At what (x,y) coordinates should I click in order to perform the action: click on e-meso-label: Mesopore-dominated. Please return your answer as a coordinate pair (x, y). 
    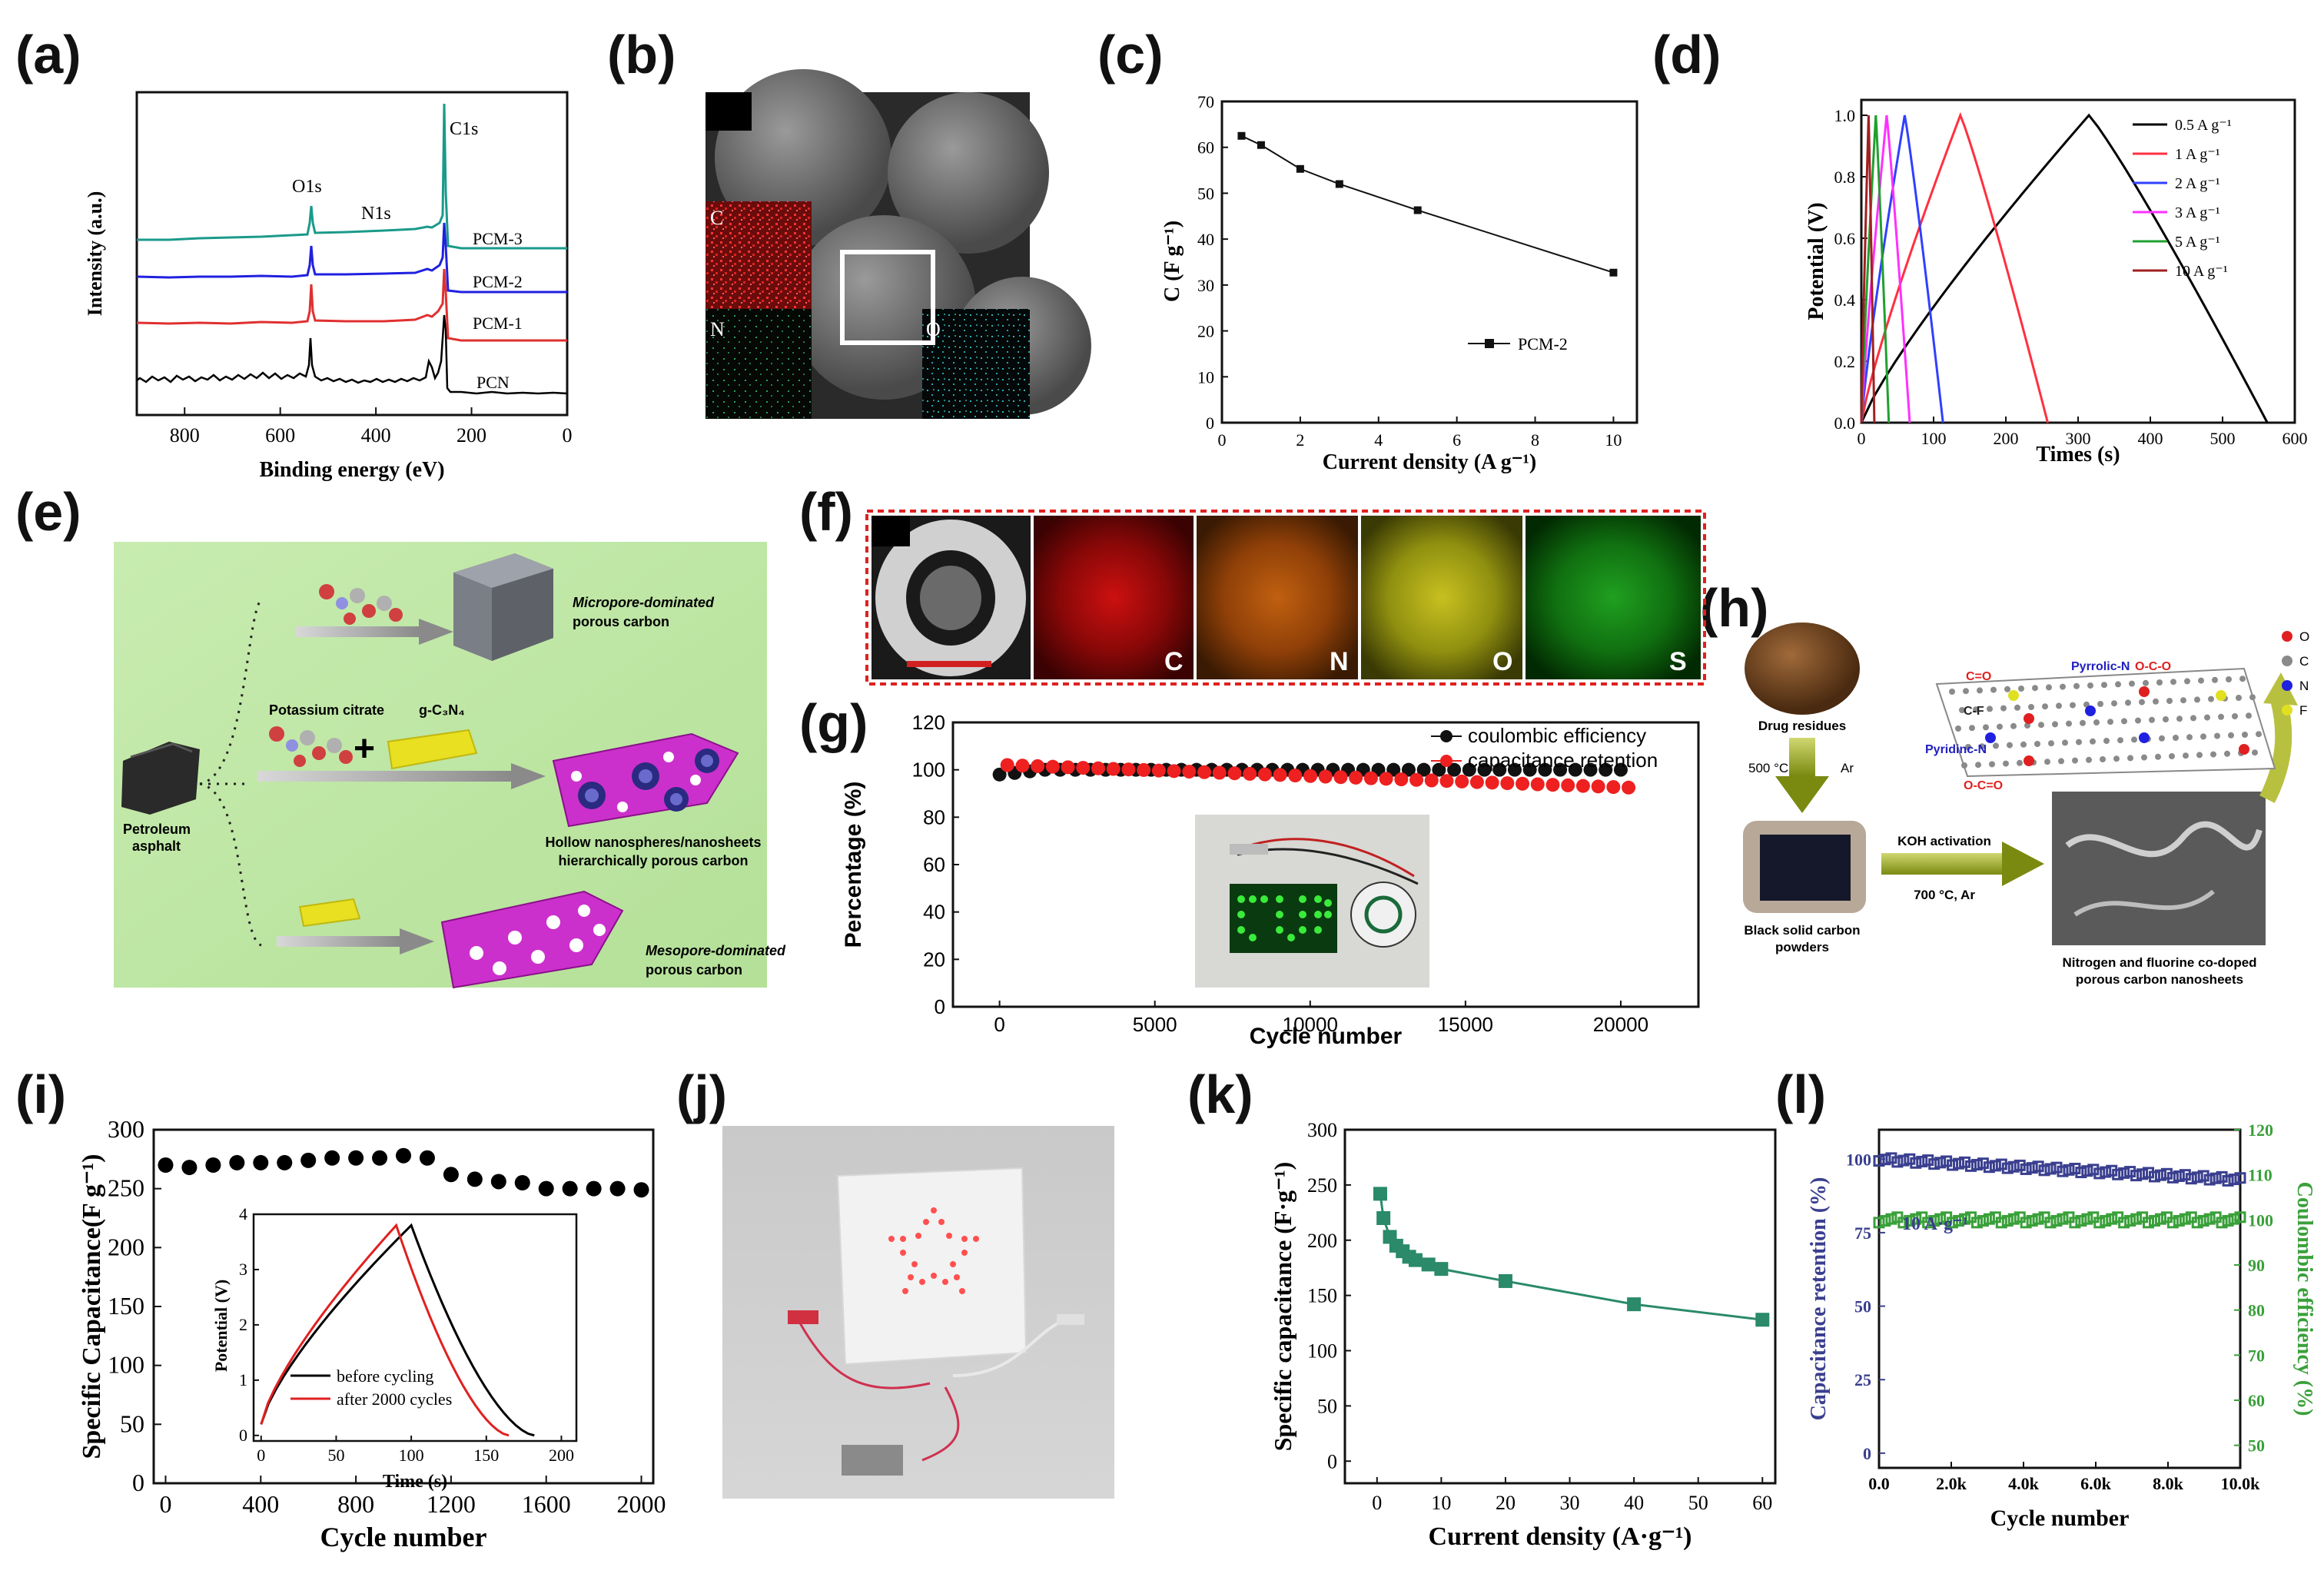
    Looking at the image, I should click on (716, 950).